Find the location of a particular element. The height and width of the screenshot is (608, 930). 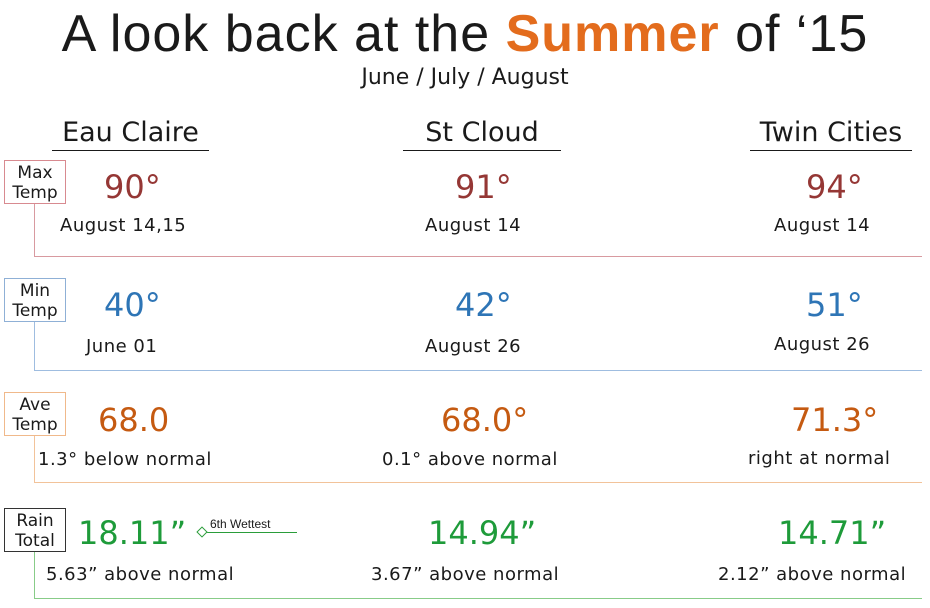

page-title: A look back at the Summer of ‘15 is located at coordinates (465, 34).